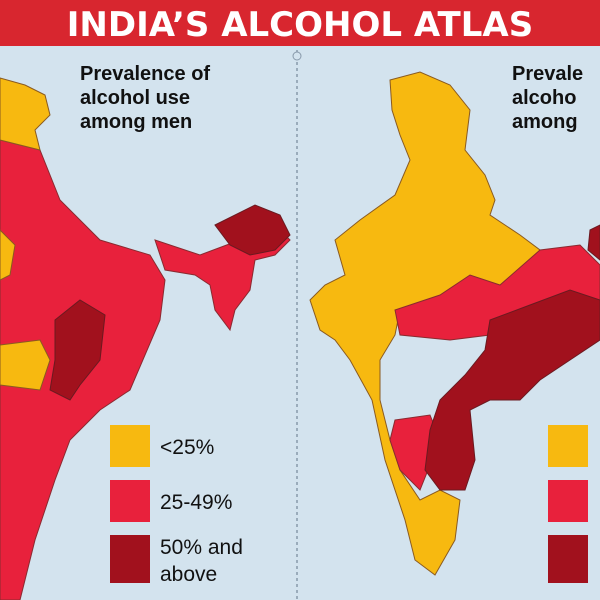 This screenshot has height=600, width=600. I want to click on subtitle: among men, so click(136, 122).